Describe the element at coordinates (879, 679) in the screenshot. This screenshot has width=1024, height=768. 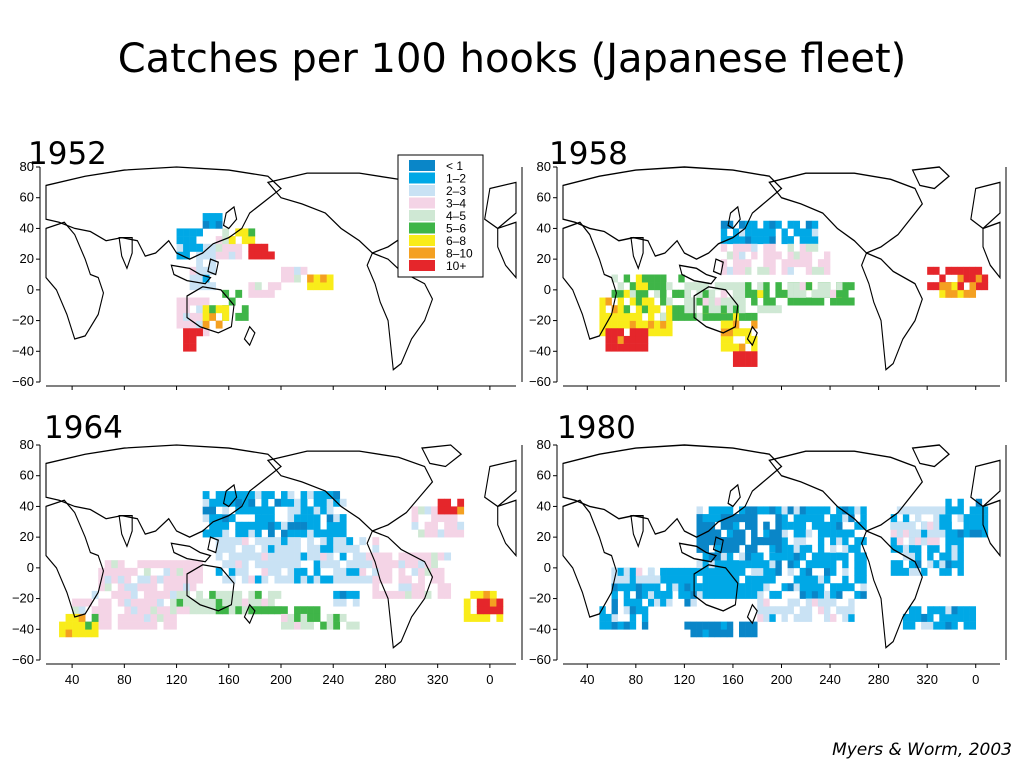
I see `lon-tick-label: 280` at that location.